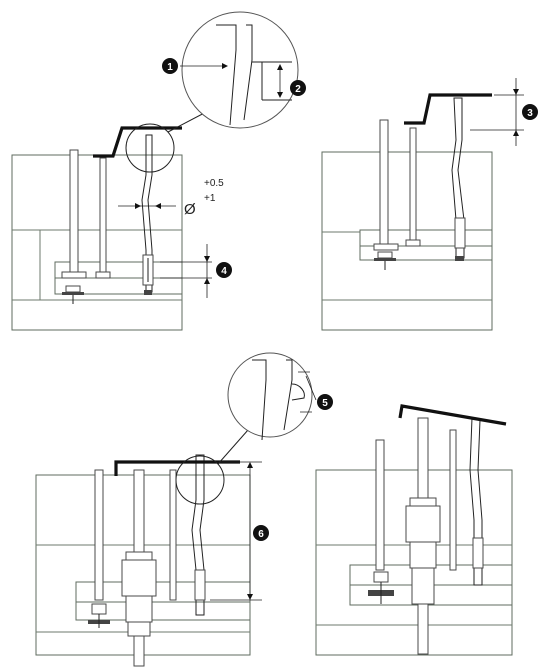  Describe the element at coordinates (97, 242) in the screenshot. I see `mold-plate` at that location.